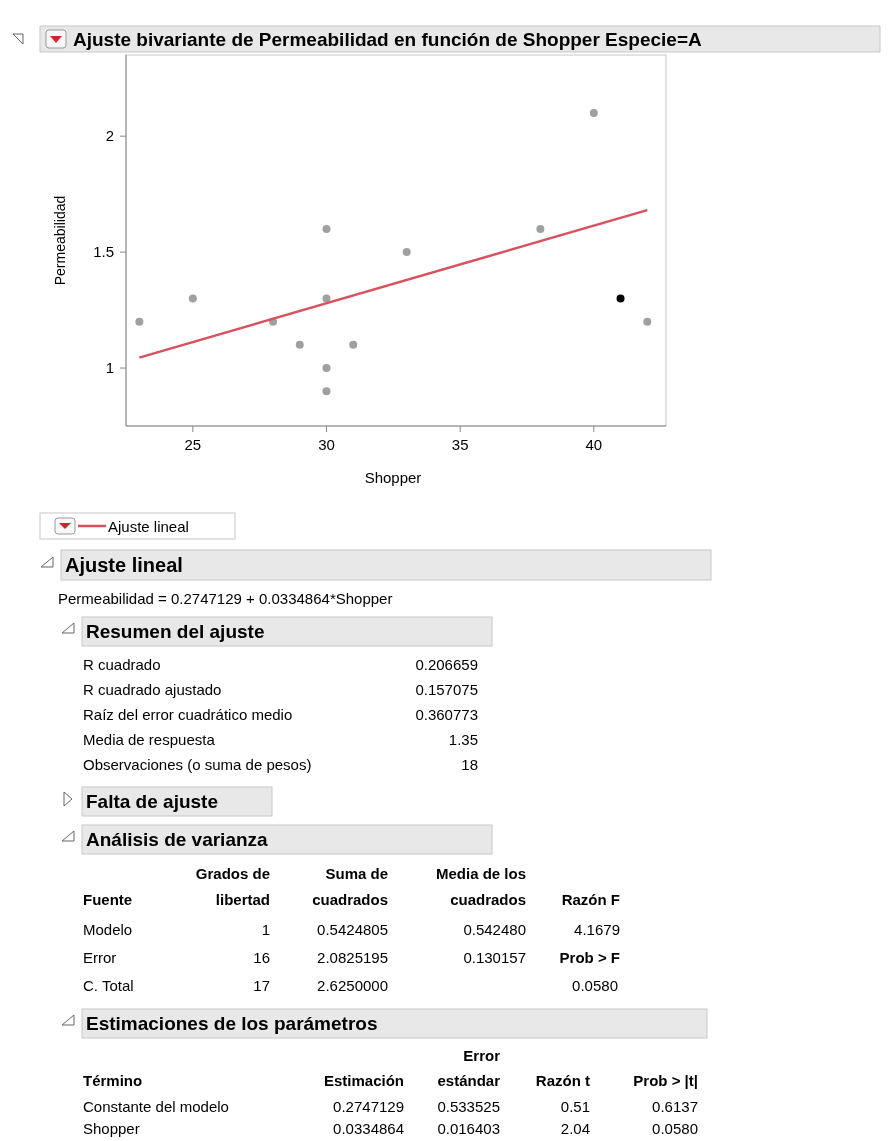  What do you see at coordinates (468, 1128) in the screenshot?
I see `text: 0.016403` at bounding box center [468, 1128].